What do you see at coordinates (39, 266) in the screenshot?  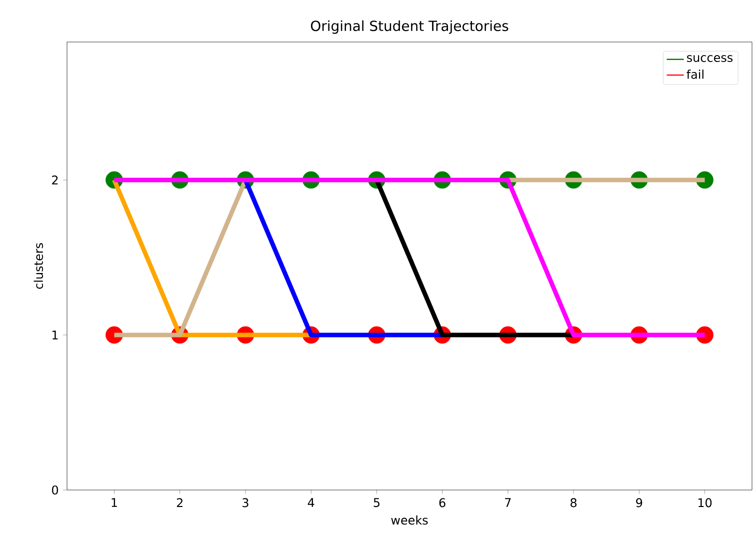 I see `y-axis-title: clusters` at bounding box center [39, 266].